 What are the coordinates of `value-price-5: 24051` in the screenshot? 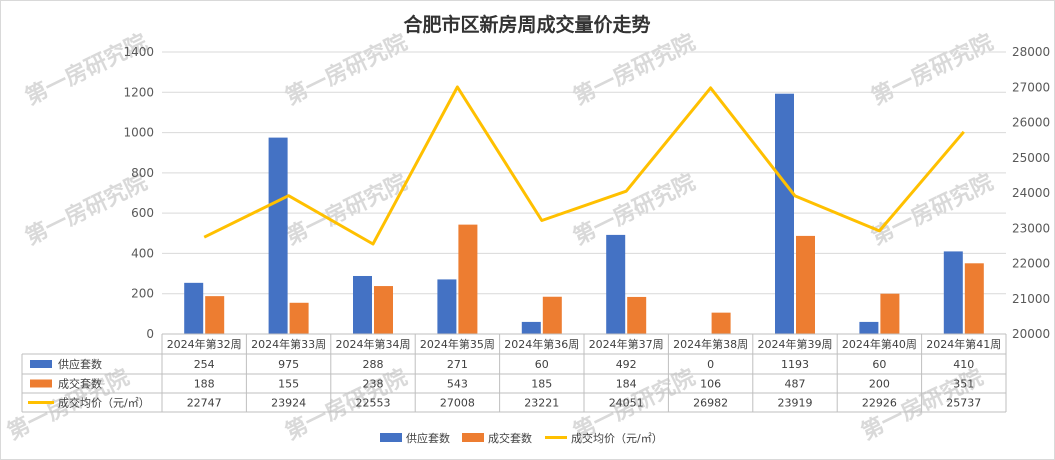 It's located at (626, 403).